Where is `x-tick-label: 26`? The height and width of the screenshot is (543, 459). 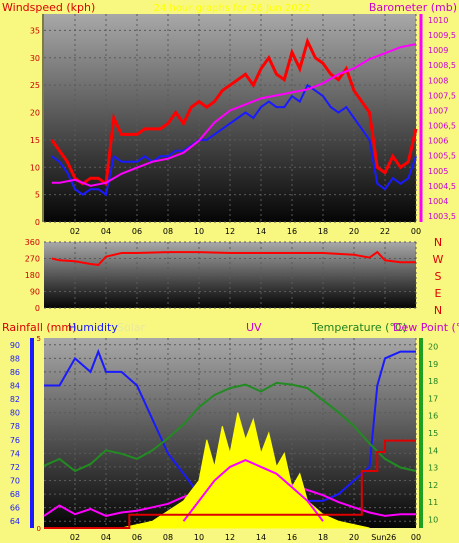
x-tick-label: 26 is located at coordinates (391, 537).